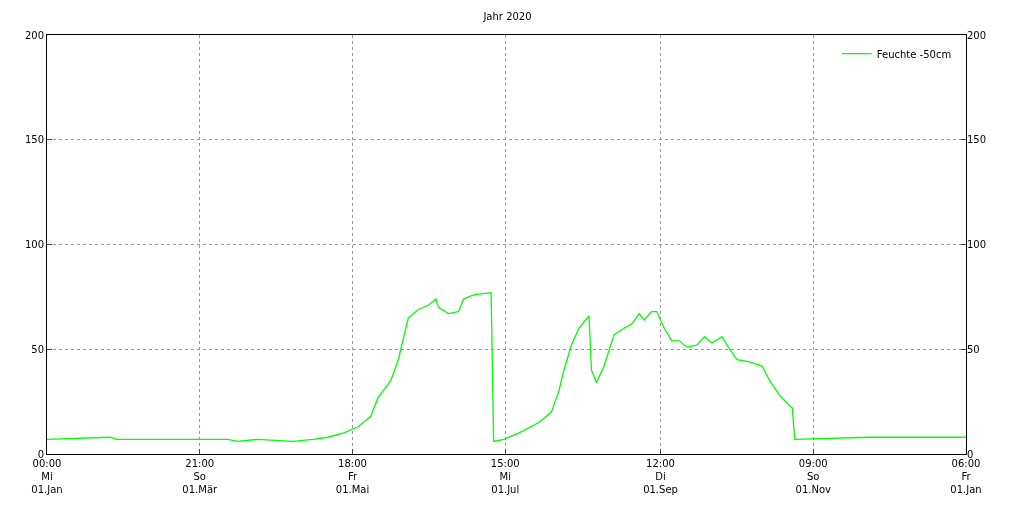 The image size is (1015, 507). I want to click on y2-tick-label: 150, so click(977, 140).